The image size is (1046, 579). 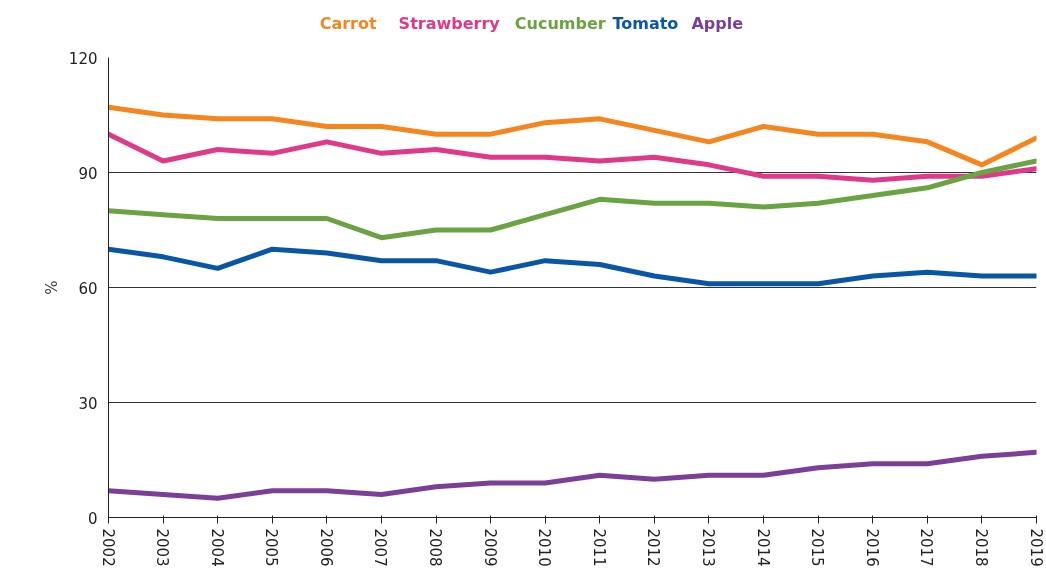 I want to click on x-tick-label: 2012, so click(x=653, y=547).